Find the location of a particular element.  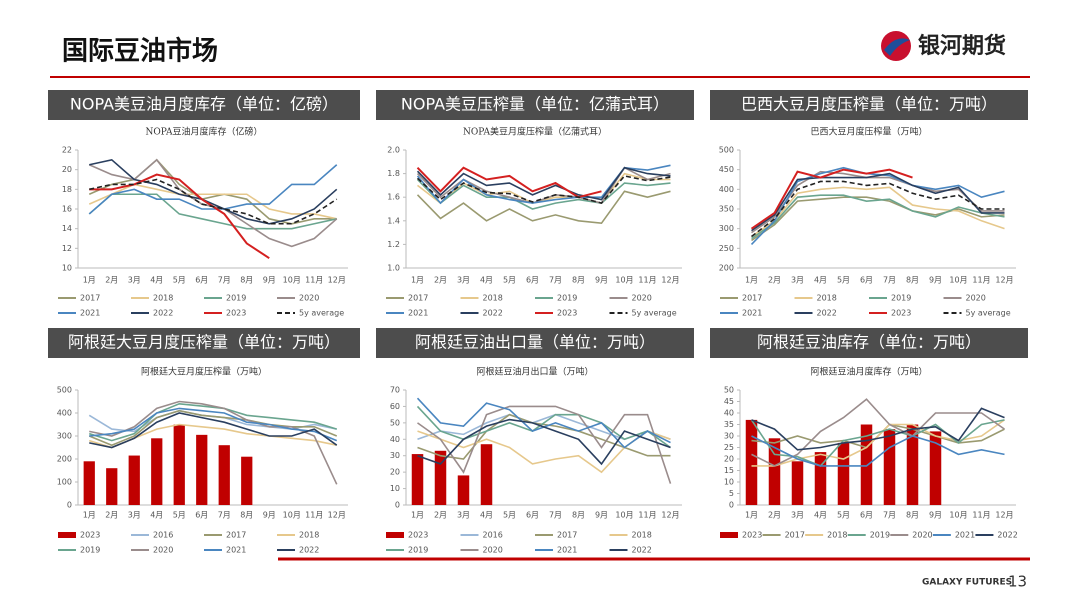

y-tick-label: 1.0 is located at coordinates (393, 268).